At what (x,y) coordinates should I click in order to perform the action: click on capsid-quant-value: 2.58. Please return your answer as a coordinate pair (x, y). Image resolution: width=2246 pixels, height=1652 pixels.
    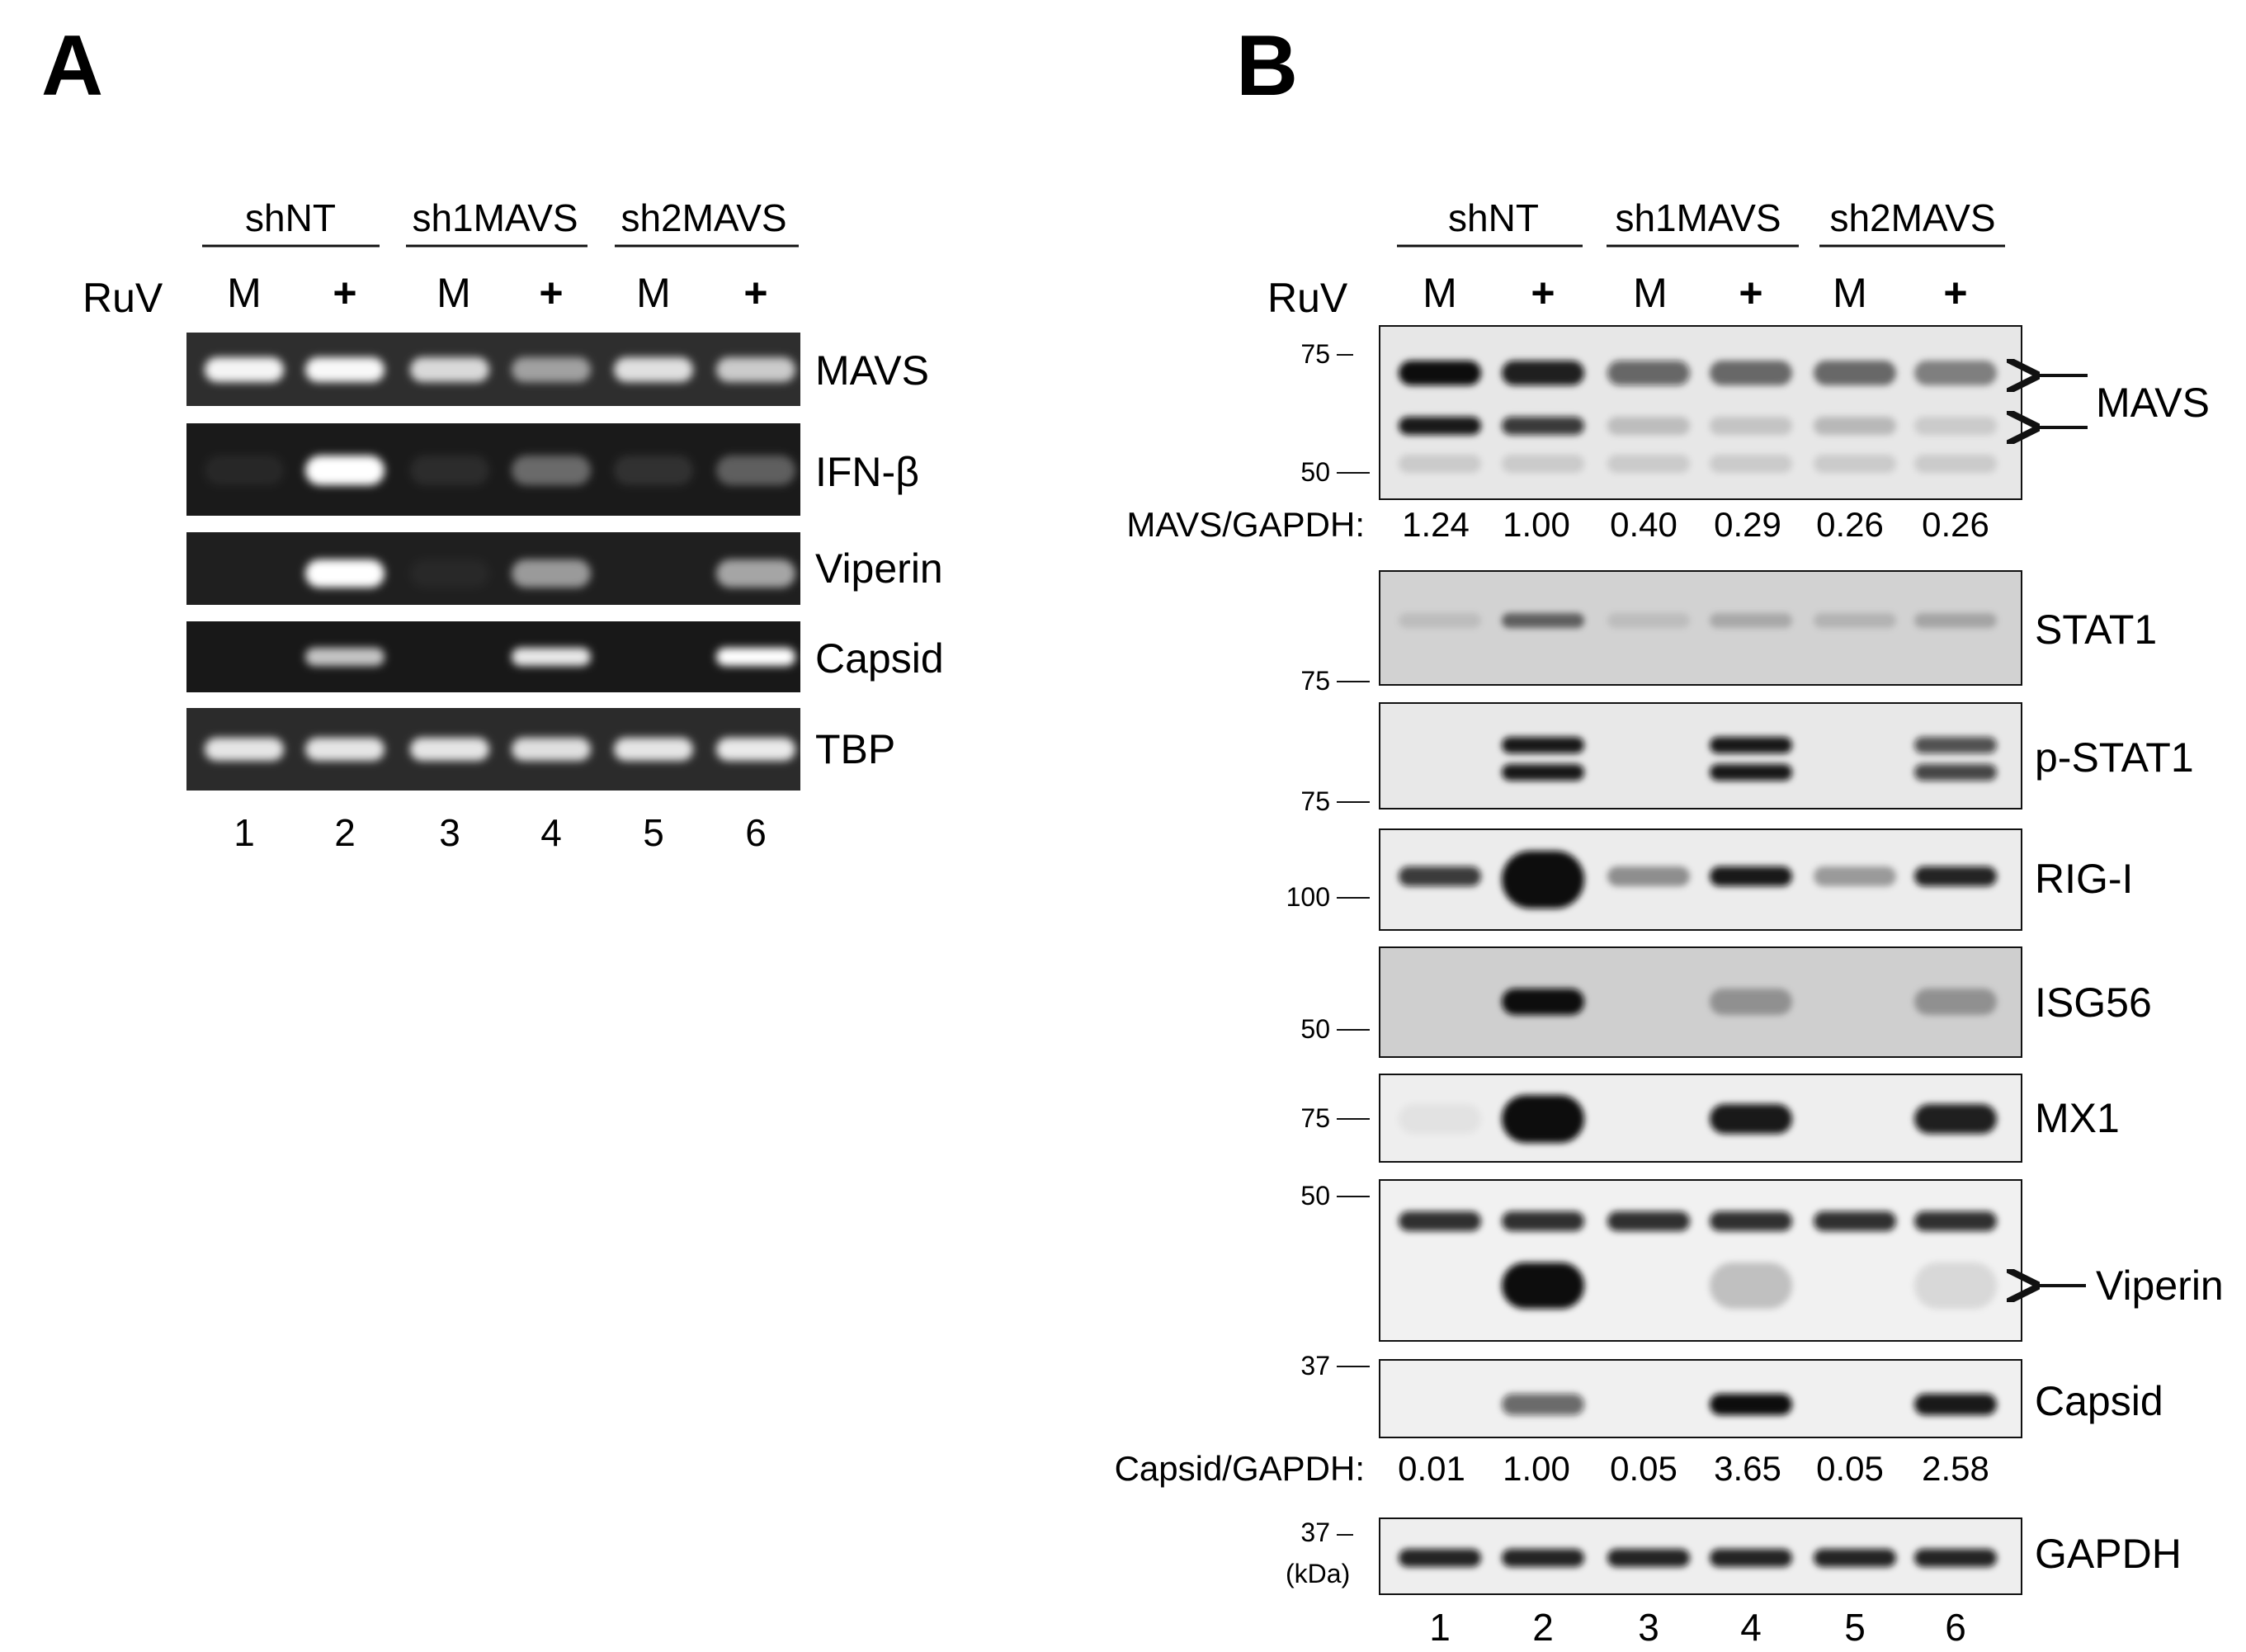
    Looking at the image, I should click on (1955, 1469).